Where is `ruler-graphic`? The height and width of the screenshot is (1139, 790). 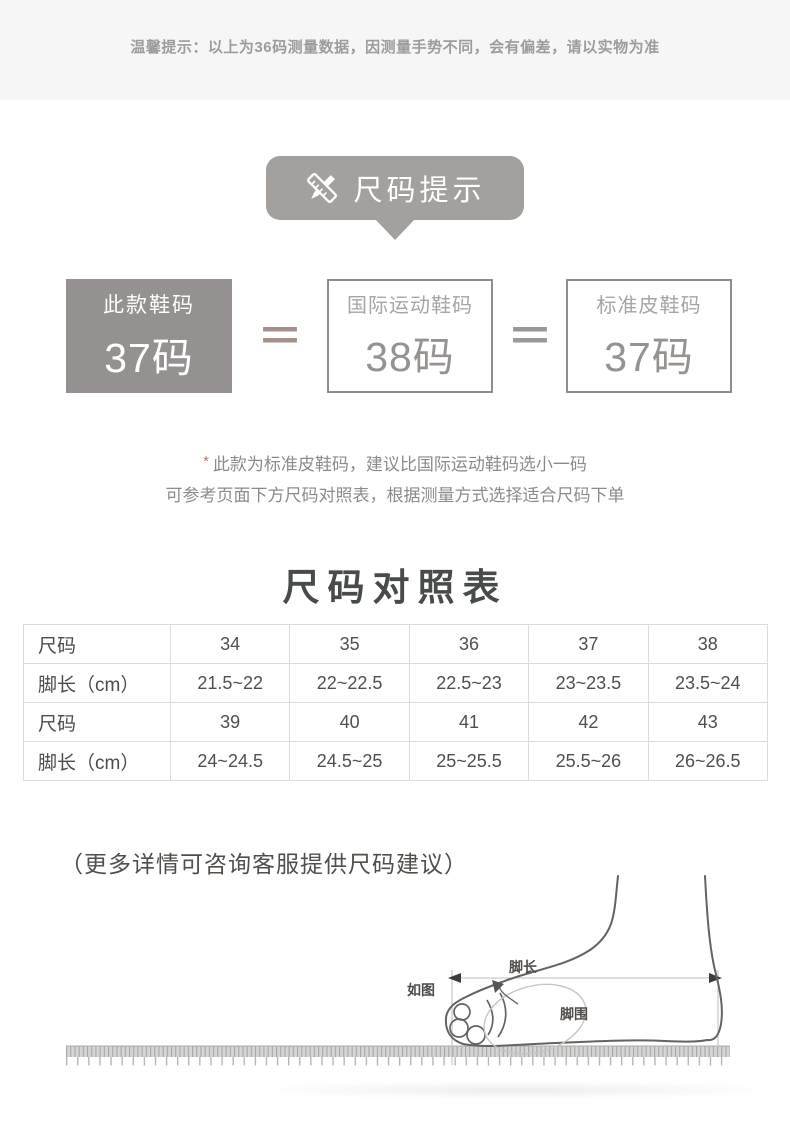 ruler-graphic is located at coordinates (398, 1055).